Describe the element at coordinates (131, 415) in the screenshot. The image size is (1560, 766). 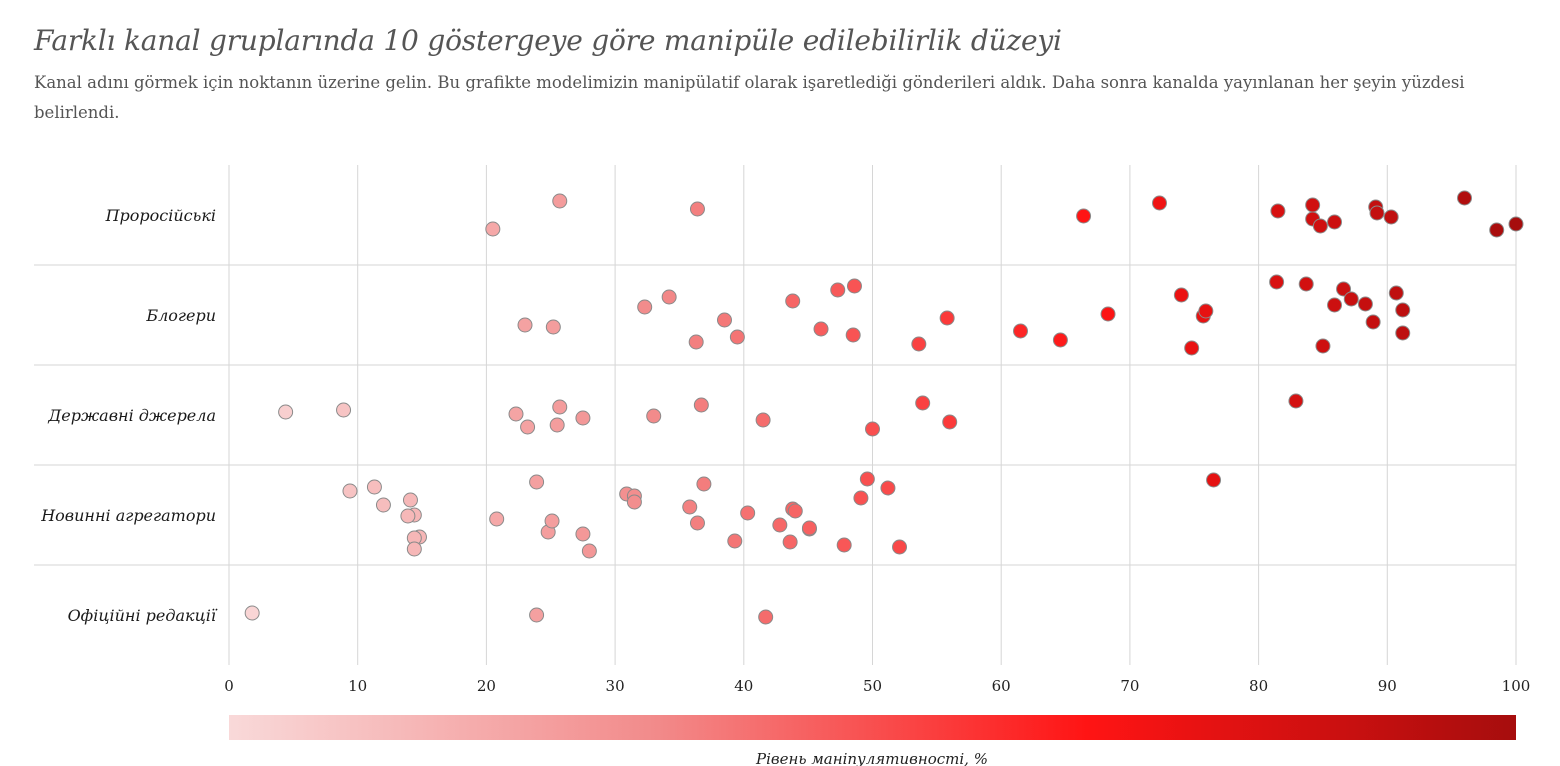
I see `row-label: Державні джерела` at that location.